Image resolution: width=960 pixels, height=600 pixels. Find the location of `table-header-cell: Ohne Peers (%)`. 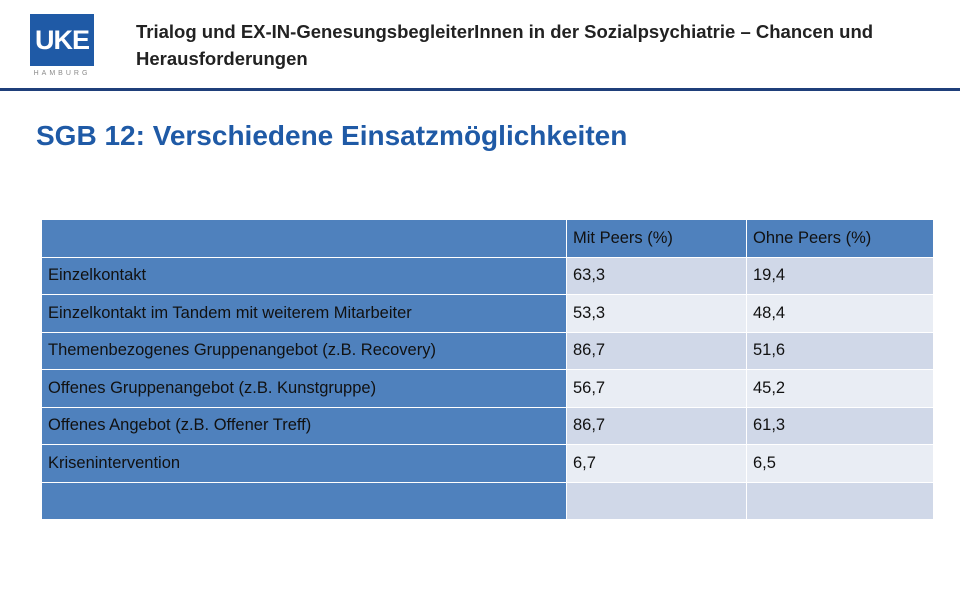

table-header-cell: Ohne Peers (%) is located at coordinates (840, 238).